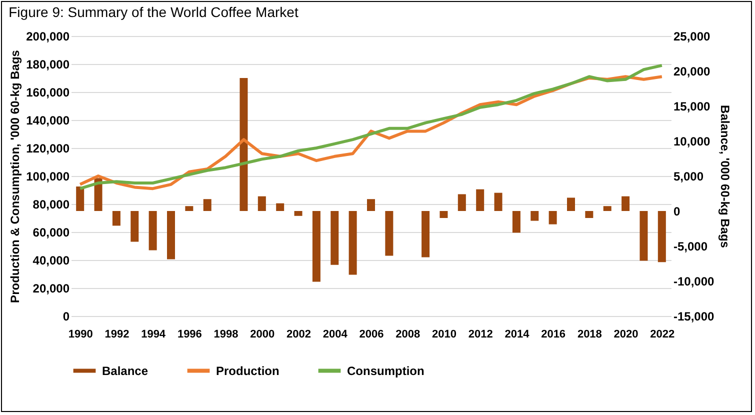  I want to click on chart-title: Figure 9: Summary of the World Coffee Market, so click(153, 12).